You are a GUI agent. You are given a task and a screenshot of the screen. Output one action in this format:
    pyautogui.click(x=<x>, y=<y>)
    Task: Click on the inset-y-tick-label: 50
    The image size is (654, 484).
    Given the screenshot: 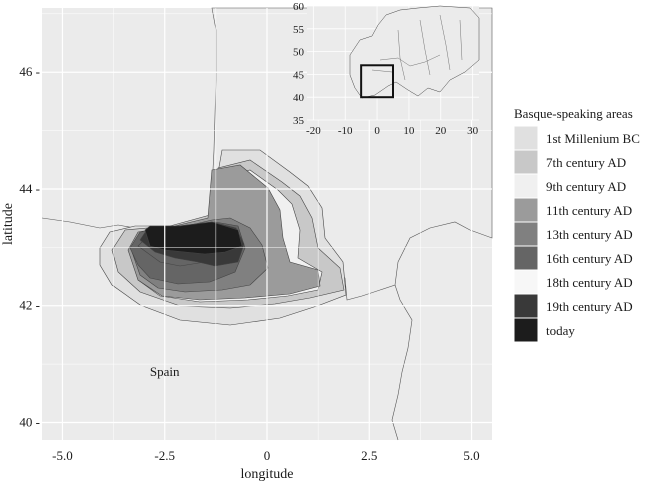 What is the action you would take?
    pyautogui.click(x=299, y=53)
    